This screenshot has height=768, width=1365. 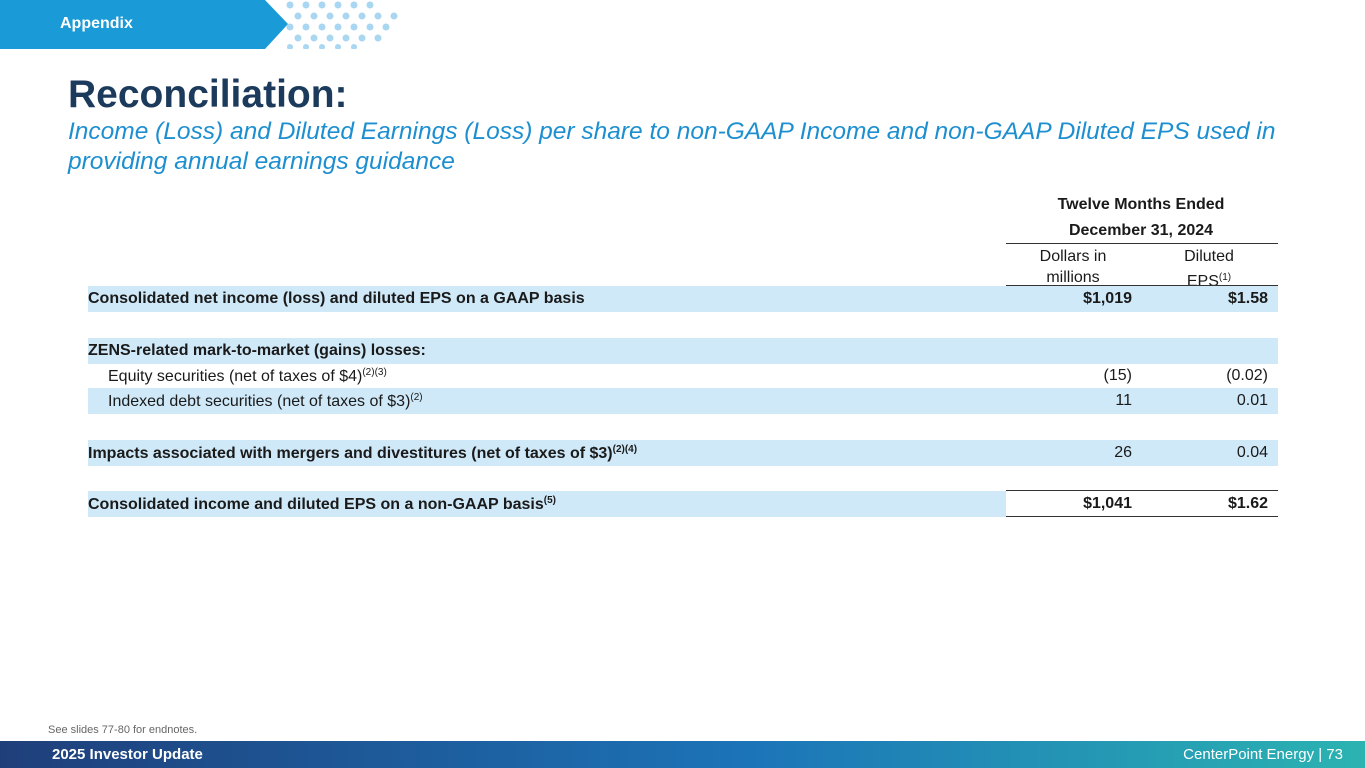 What do you see at coordinates (1142, 490) in the screenshot?
I see `total-top-rule` at bounding box center [1142, 490].